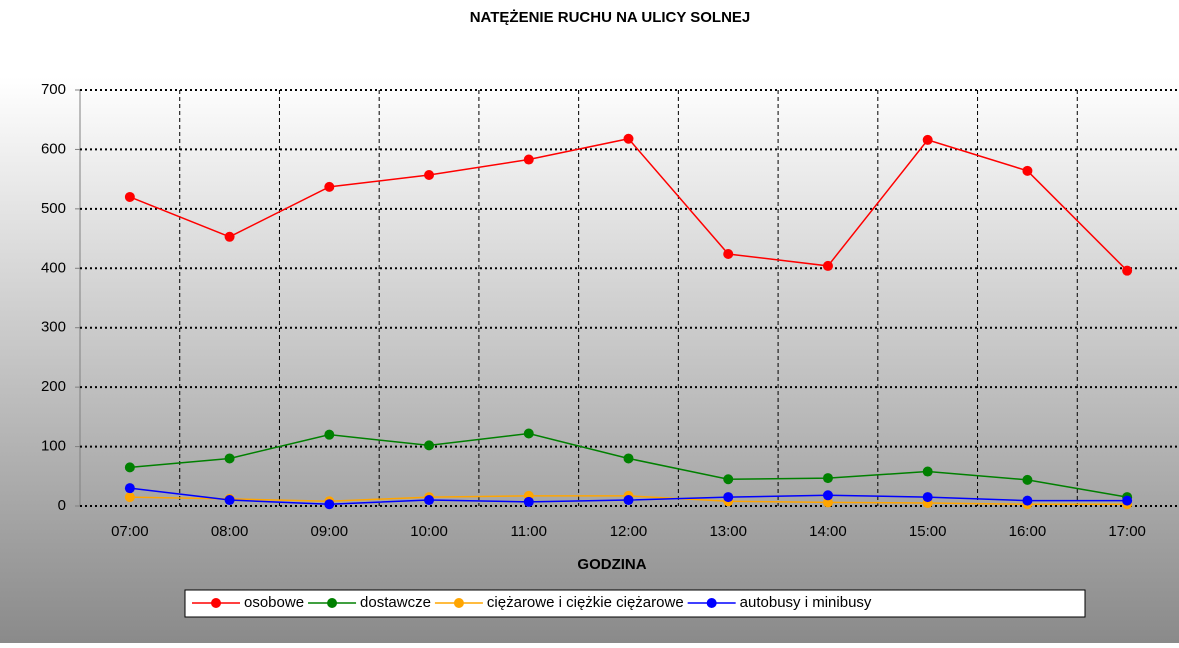  What do you see at coordinates (928, 531) in the screenshot?
I see `x-tick-label: 15:00` at bounding box center [928, 531].